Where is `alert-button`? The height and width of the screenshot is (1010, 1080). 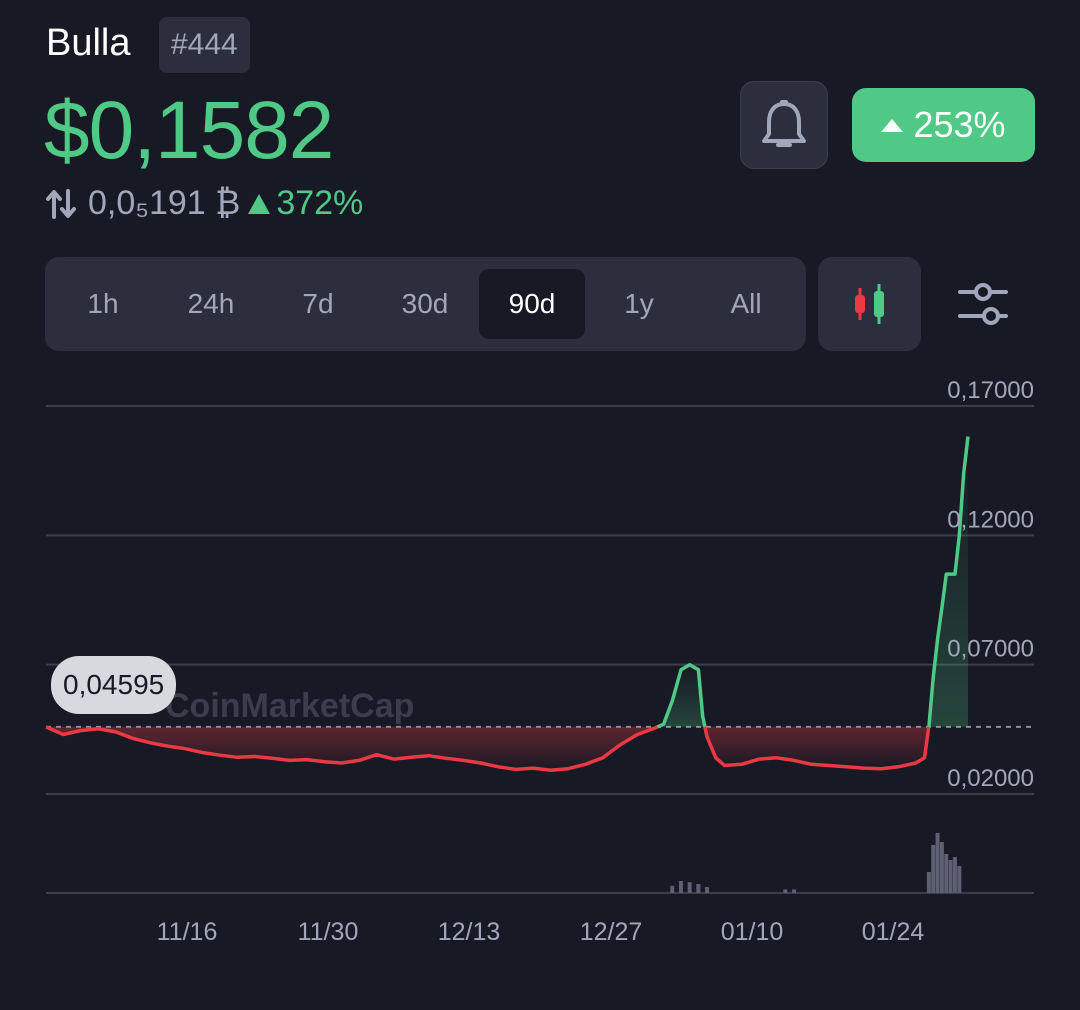
alert-button is located at coordinates (784, 125).